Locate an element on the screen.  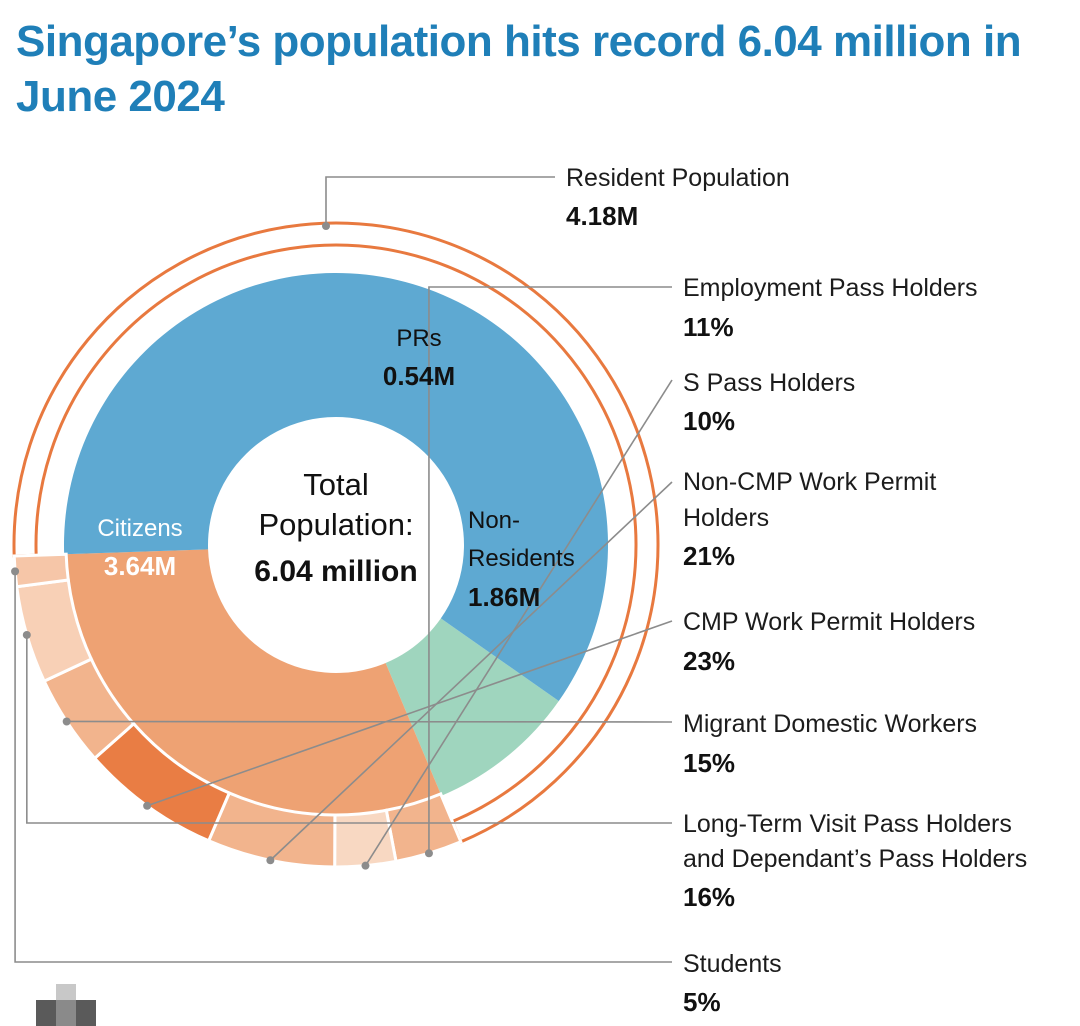
center-total-line1: Total is located at coordinates (335, 484).